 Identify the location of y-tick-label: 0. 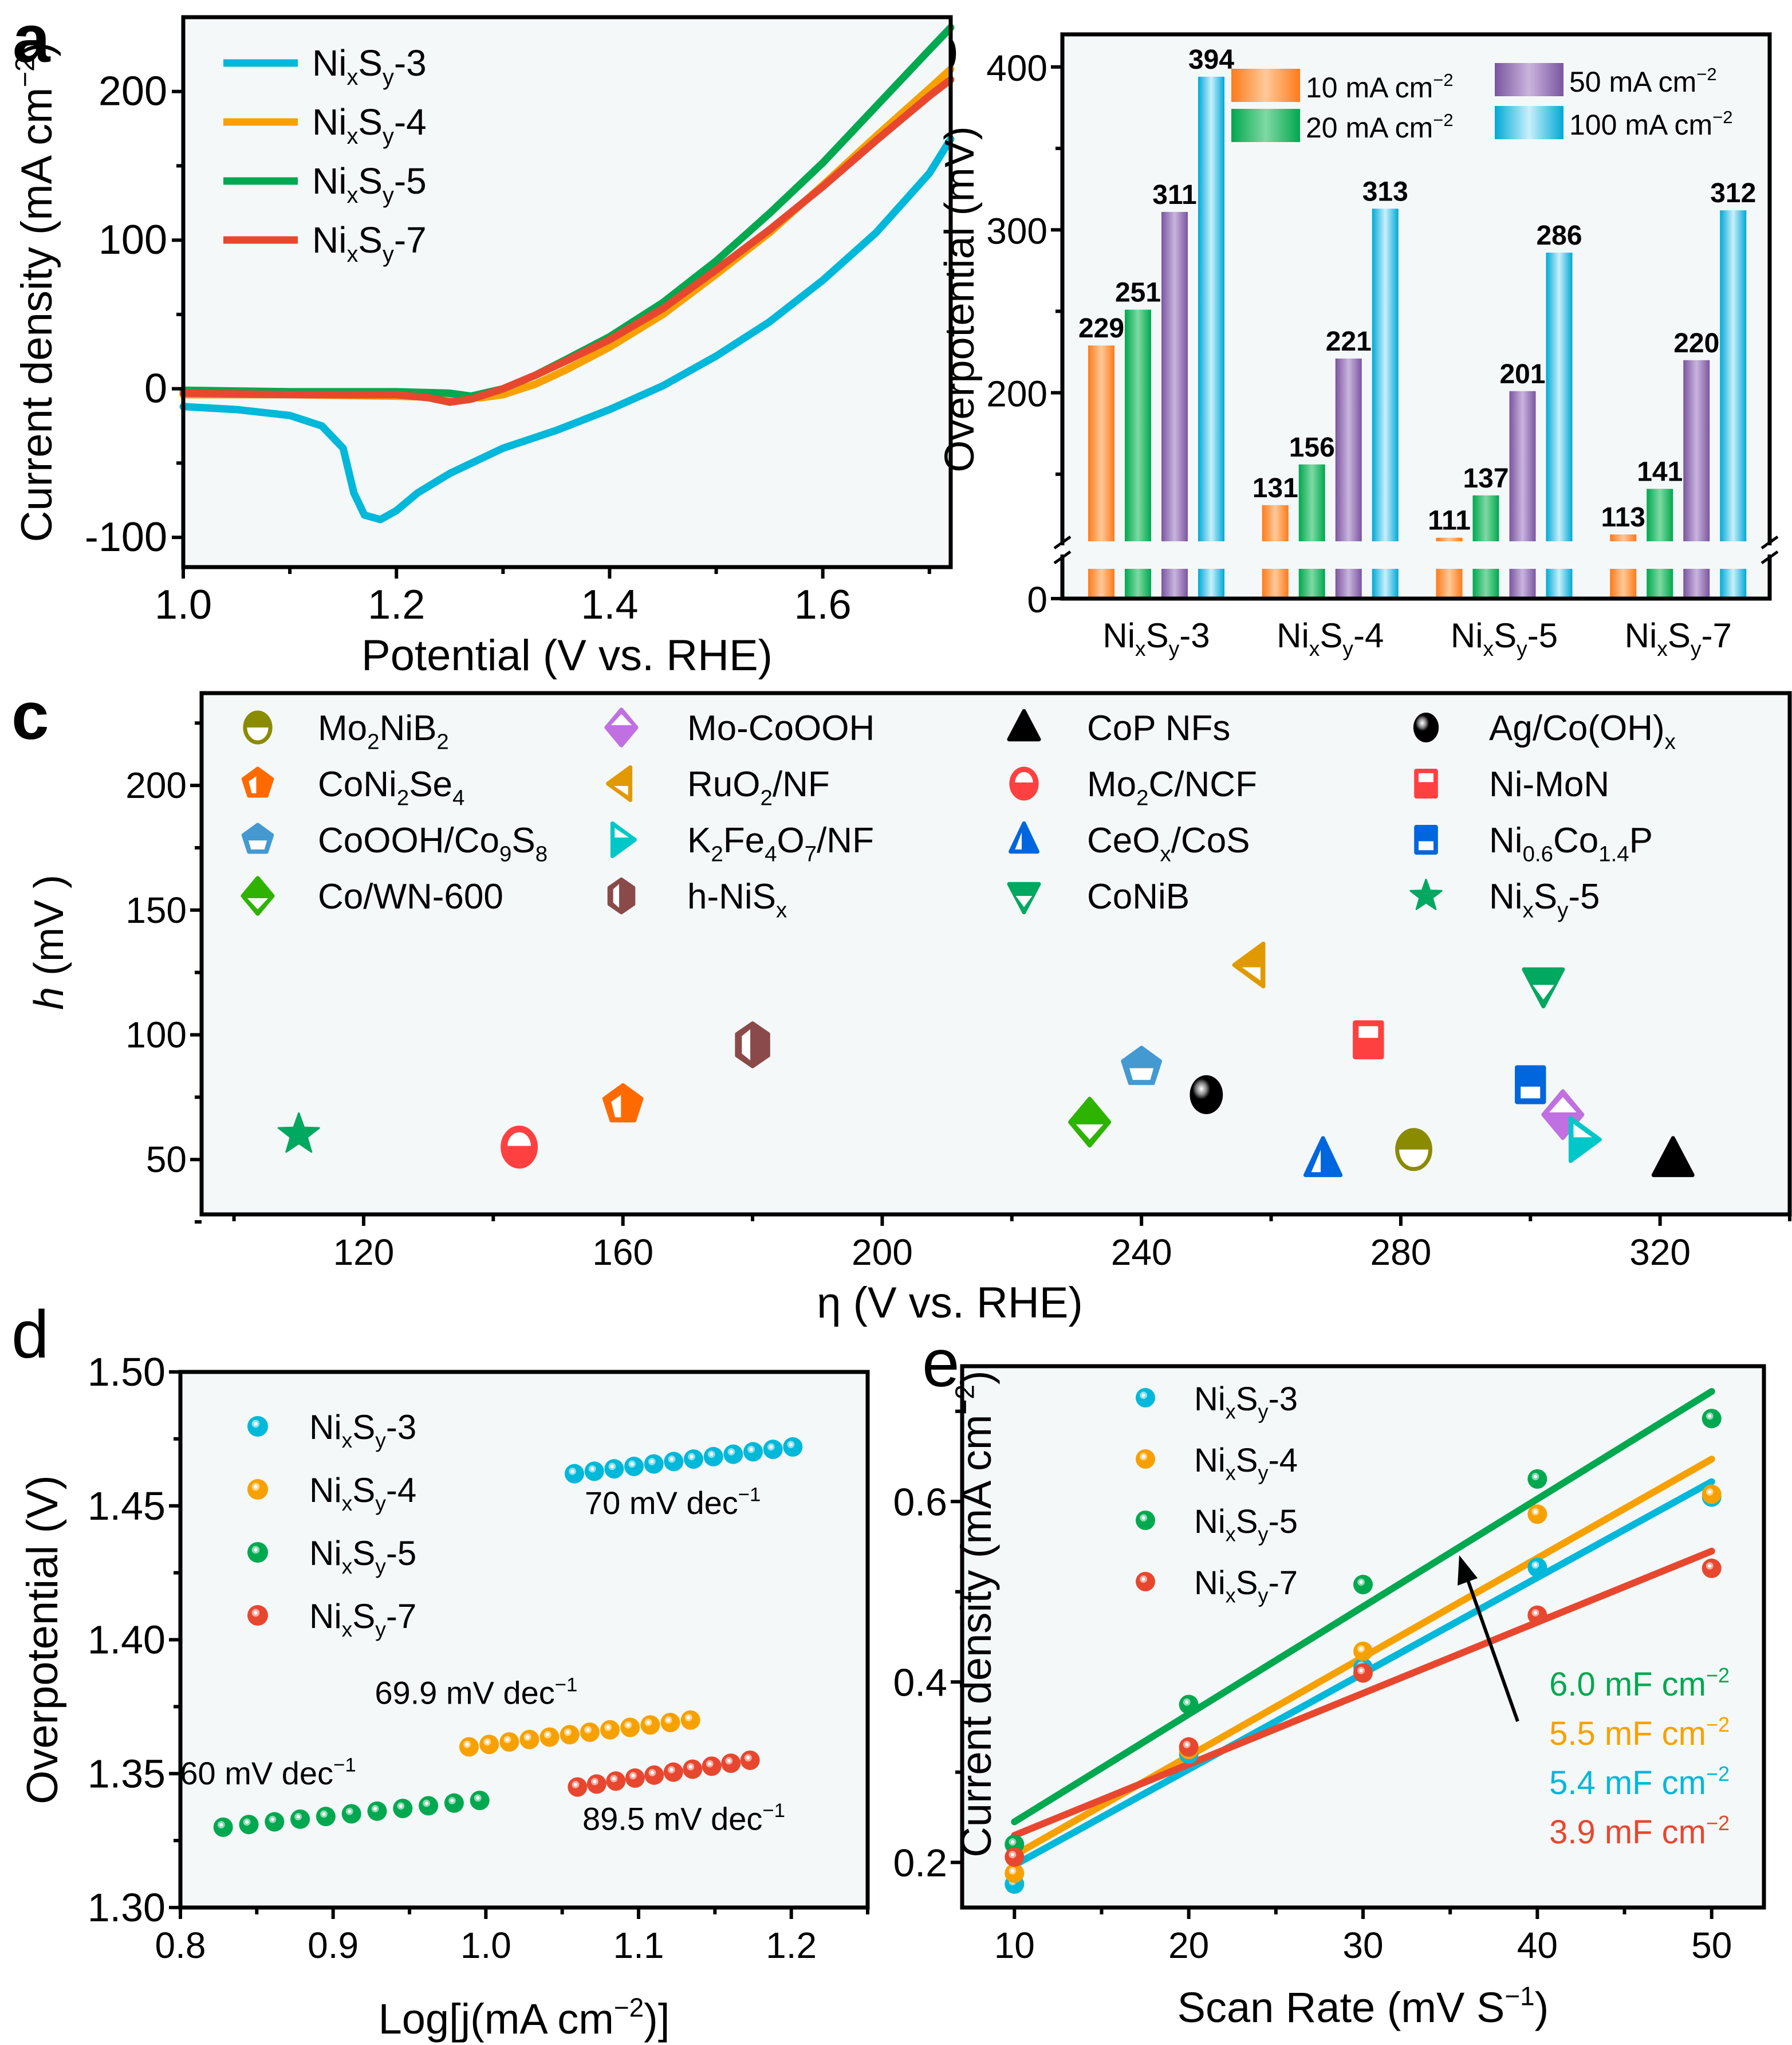
(155, 389).